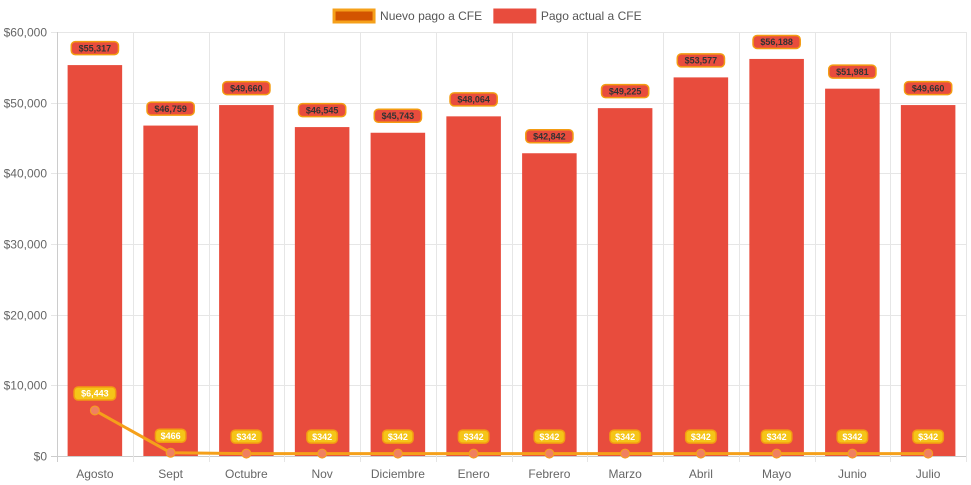 This screenshot has width=971, height=485. Describe the element at coordinates (26, 104) in the screenshot. I see `y-tick-label: $50,000` at that location.